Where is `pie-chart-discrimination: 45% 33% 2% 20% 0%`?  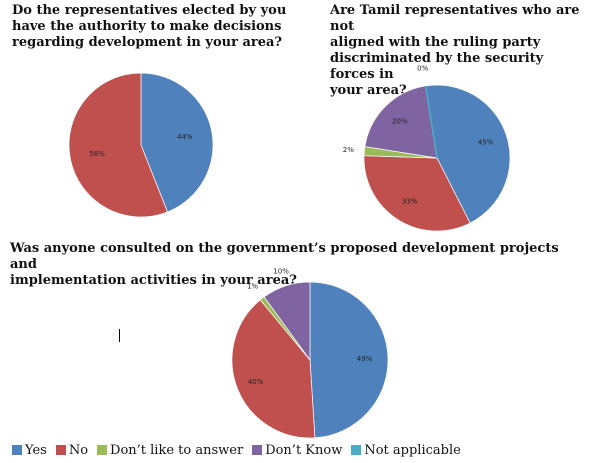 pie-chart-discrimination: 45% 33% 2% 20% 0% is located at coordinates (427, 148).